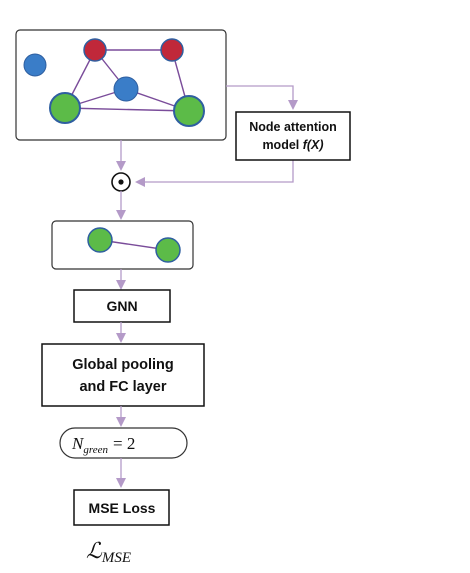 This screenshot has height=573, width=470. Describe the element at coordinates (262, 97) in the screenshot. I see `graph-to-attention-arrow` at that location.